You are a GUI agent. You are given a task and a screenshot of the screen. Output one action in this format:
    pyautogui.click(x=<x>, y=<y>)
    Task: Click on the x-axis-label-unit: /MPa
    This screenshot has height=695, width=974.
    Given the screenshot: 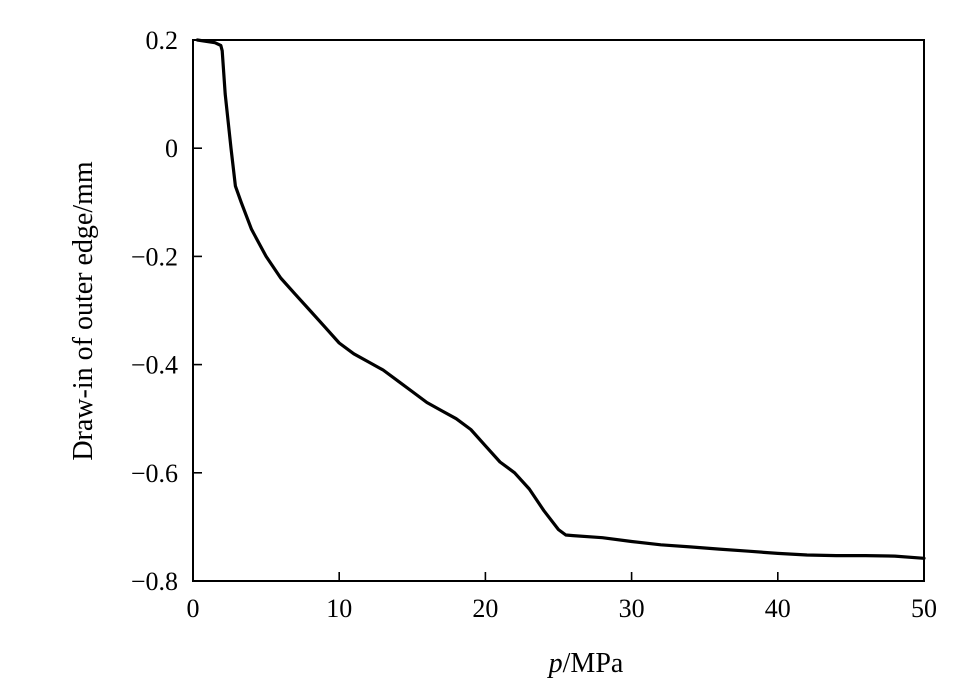 What is the action you would take?
    pyautogui.click(x=593, y=663)
    